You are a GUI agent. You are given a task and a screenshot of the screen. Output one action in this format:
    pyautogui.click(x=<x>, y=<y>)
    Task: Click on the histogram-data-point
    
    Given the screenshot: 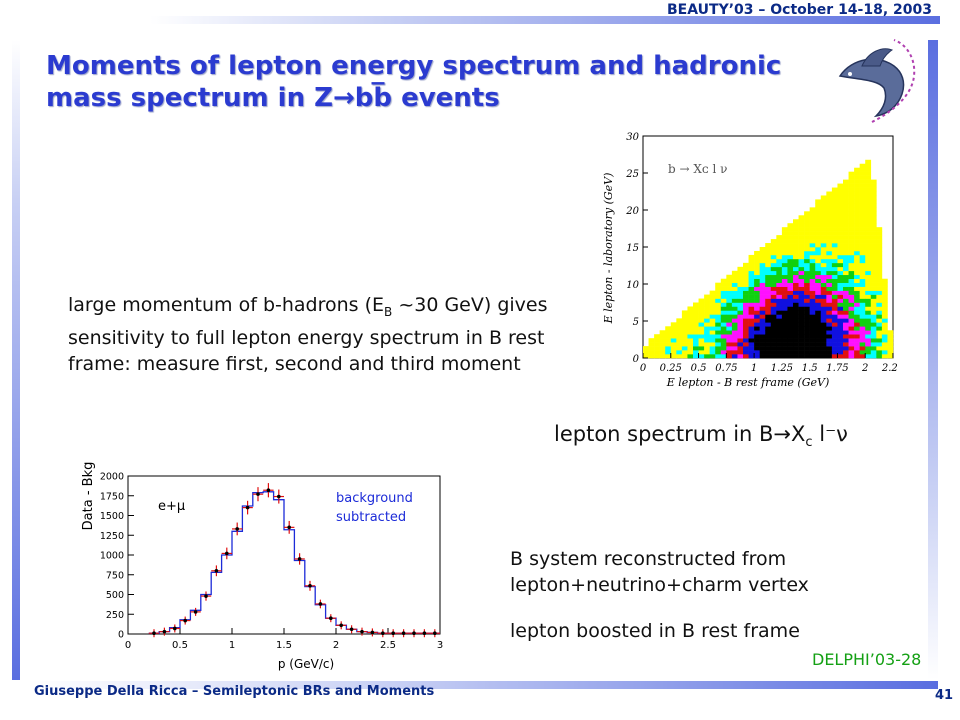 What is the action you would take?
    pyautogui.click(x=434, y=633)
    